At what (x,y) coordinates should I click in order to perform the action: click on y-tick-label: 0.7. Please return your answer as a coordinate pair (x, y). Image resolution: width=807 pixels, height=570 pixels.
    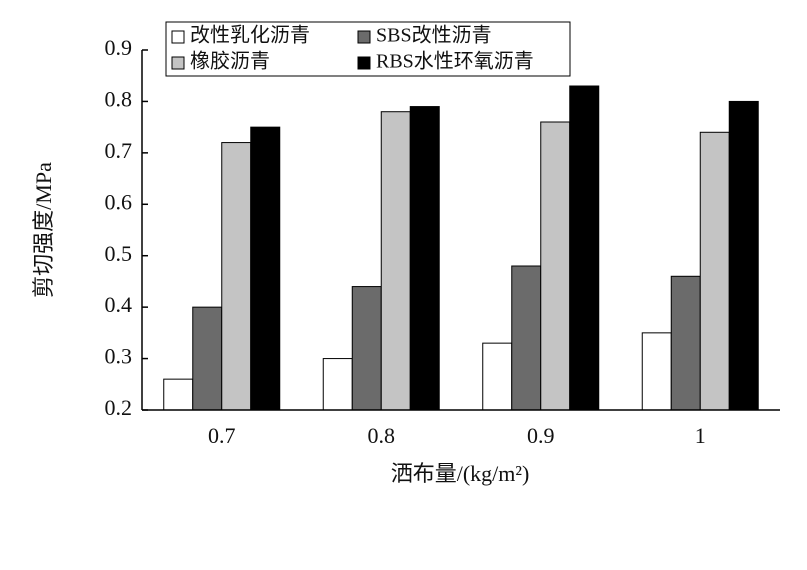
    Looking at the image, I should click on (119, 150).